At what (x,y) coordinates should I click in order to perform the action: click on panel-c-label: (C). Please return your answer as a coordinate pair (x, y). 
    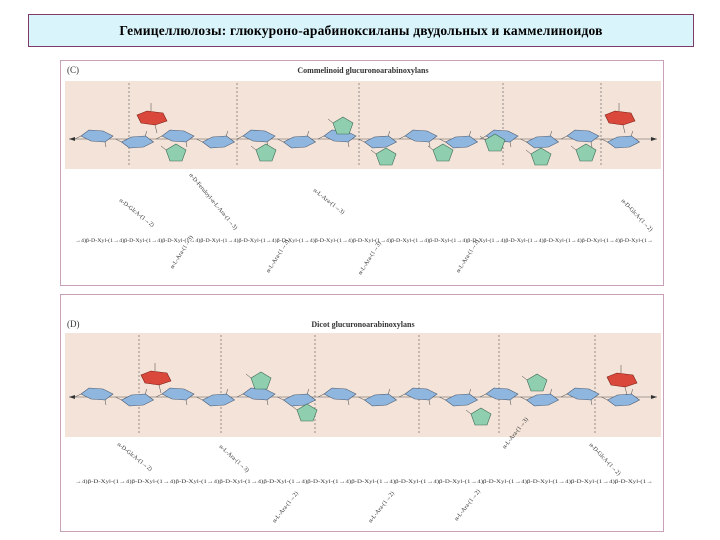
    Looking at the image, I should click on (73, 70).